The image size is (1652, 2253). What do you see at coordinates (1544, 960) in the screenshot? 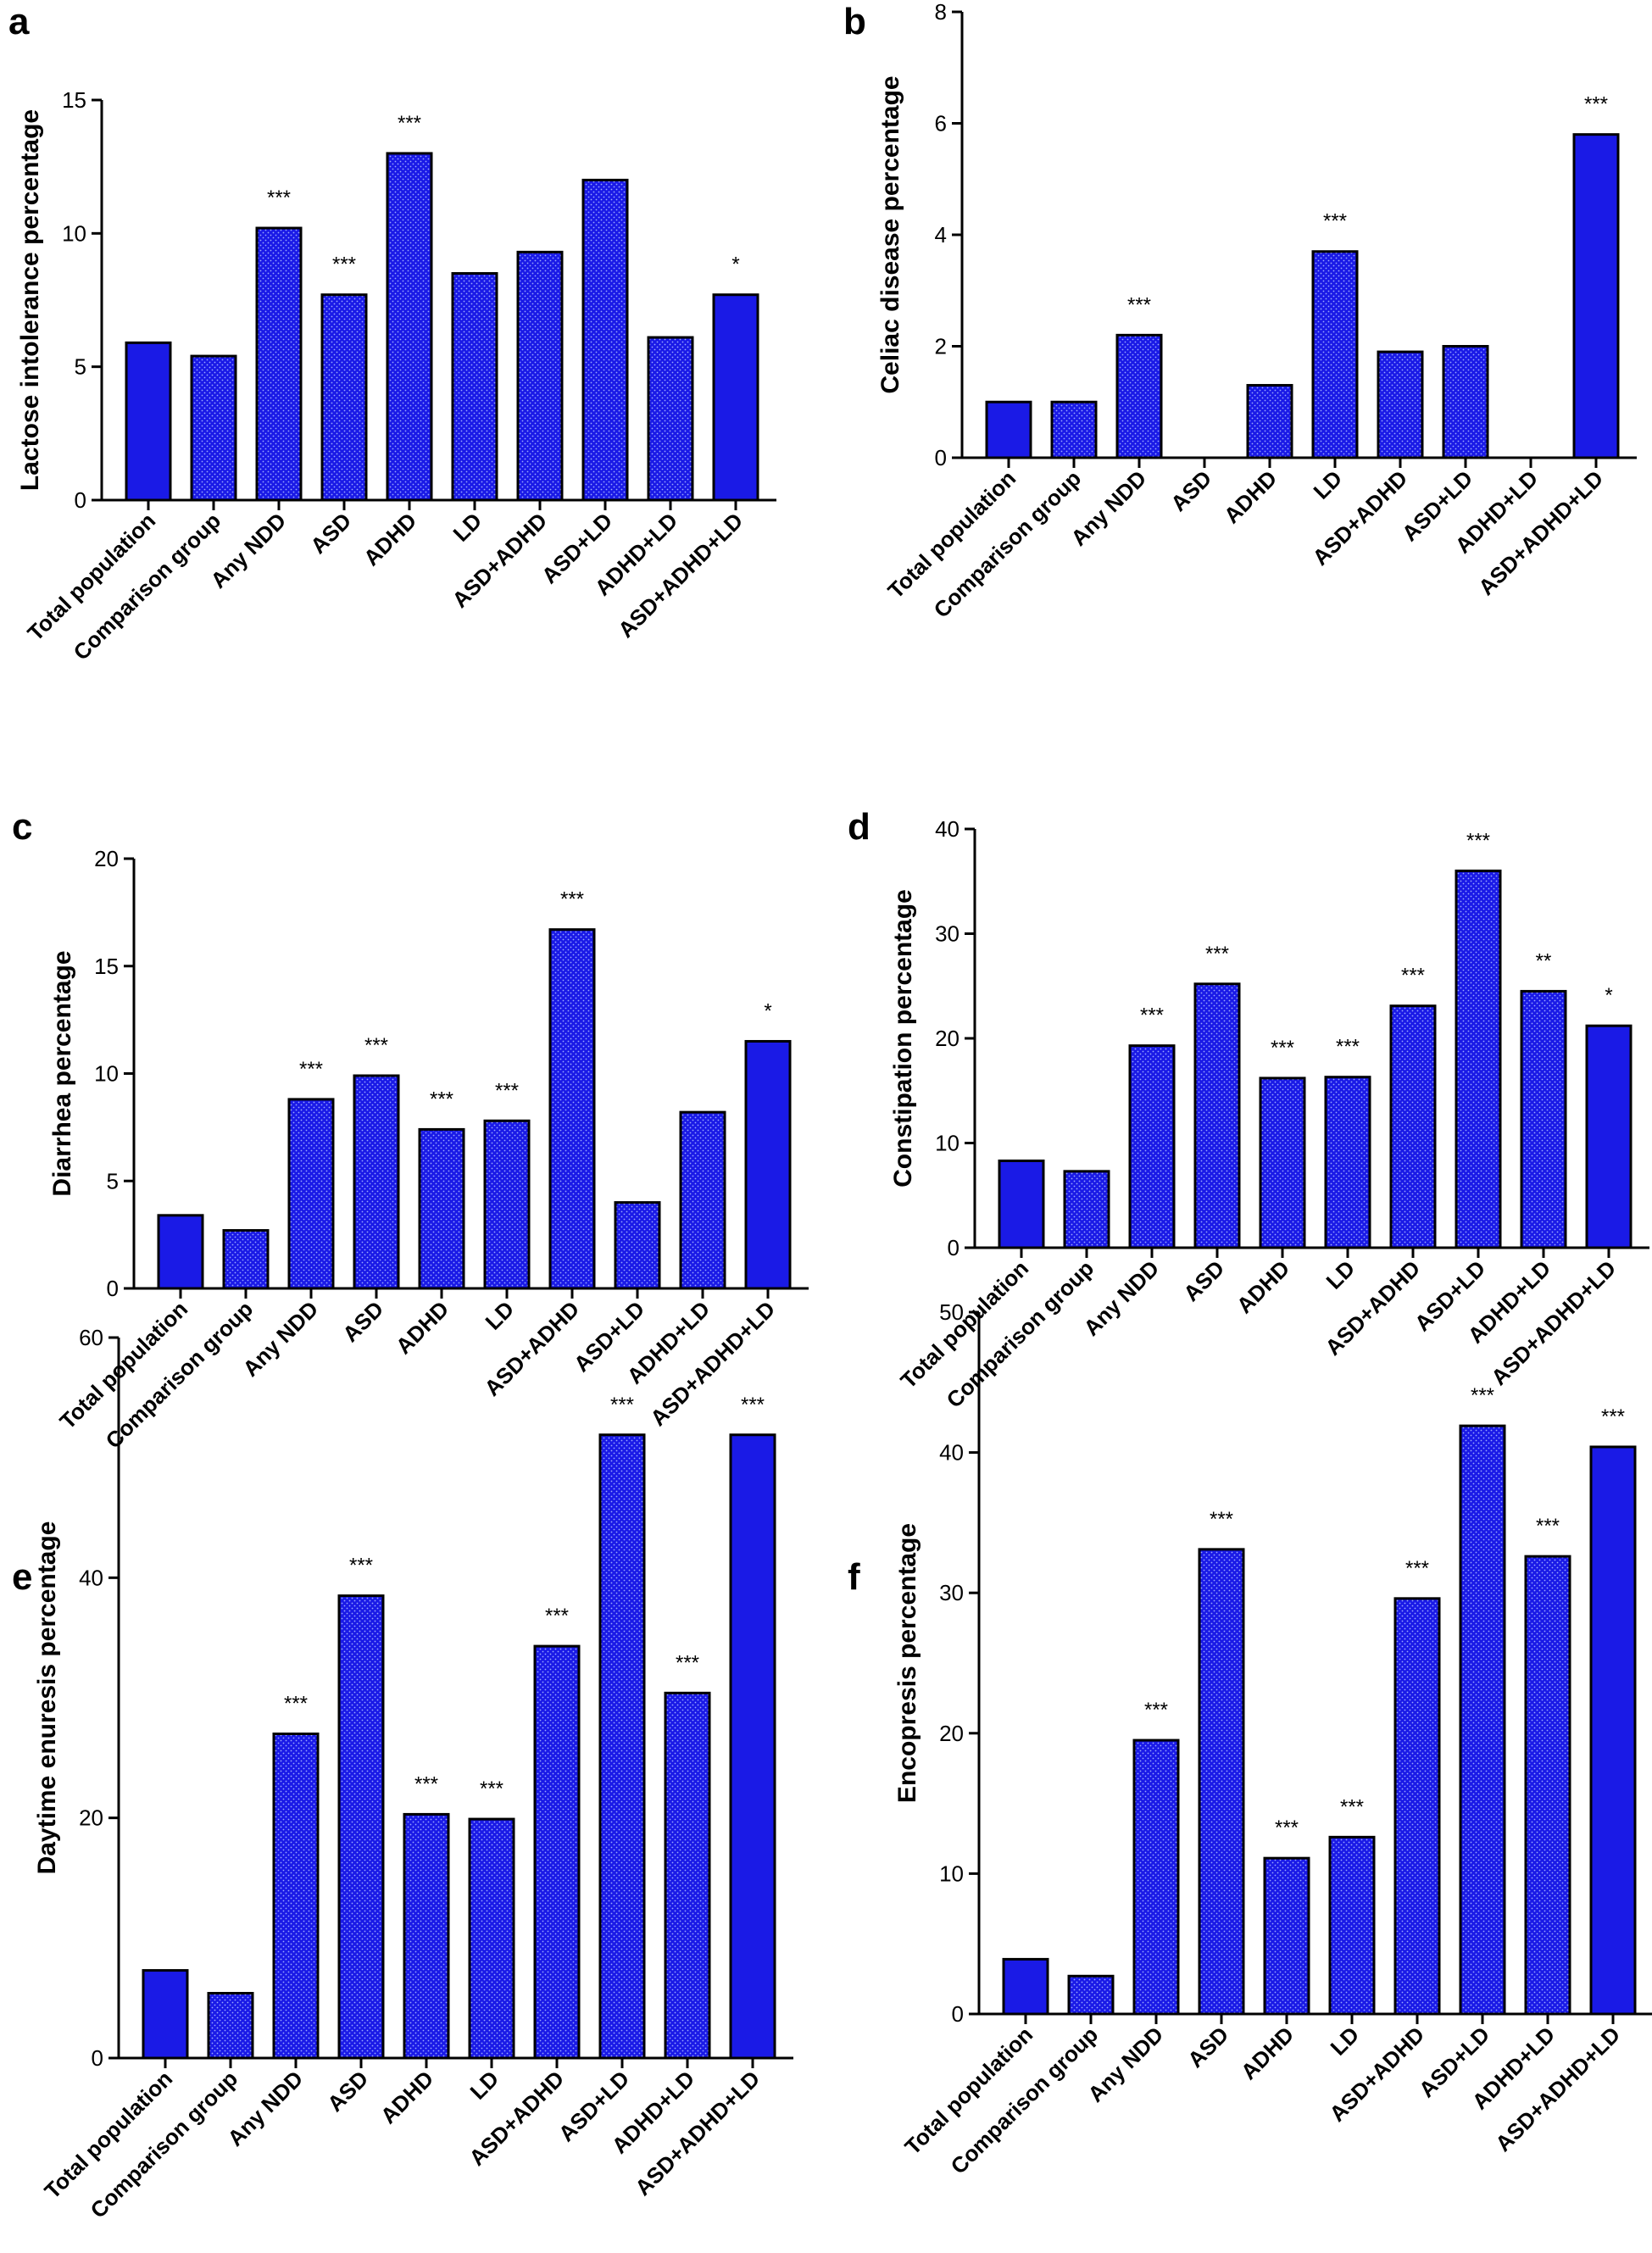
I see `significance-label: **` at bounding box center [1544, 960].